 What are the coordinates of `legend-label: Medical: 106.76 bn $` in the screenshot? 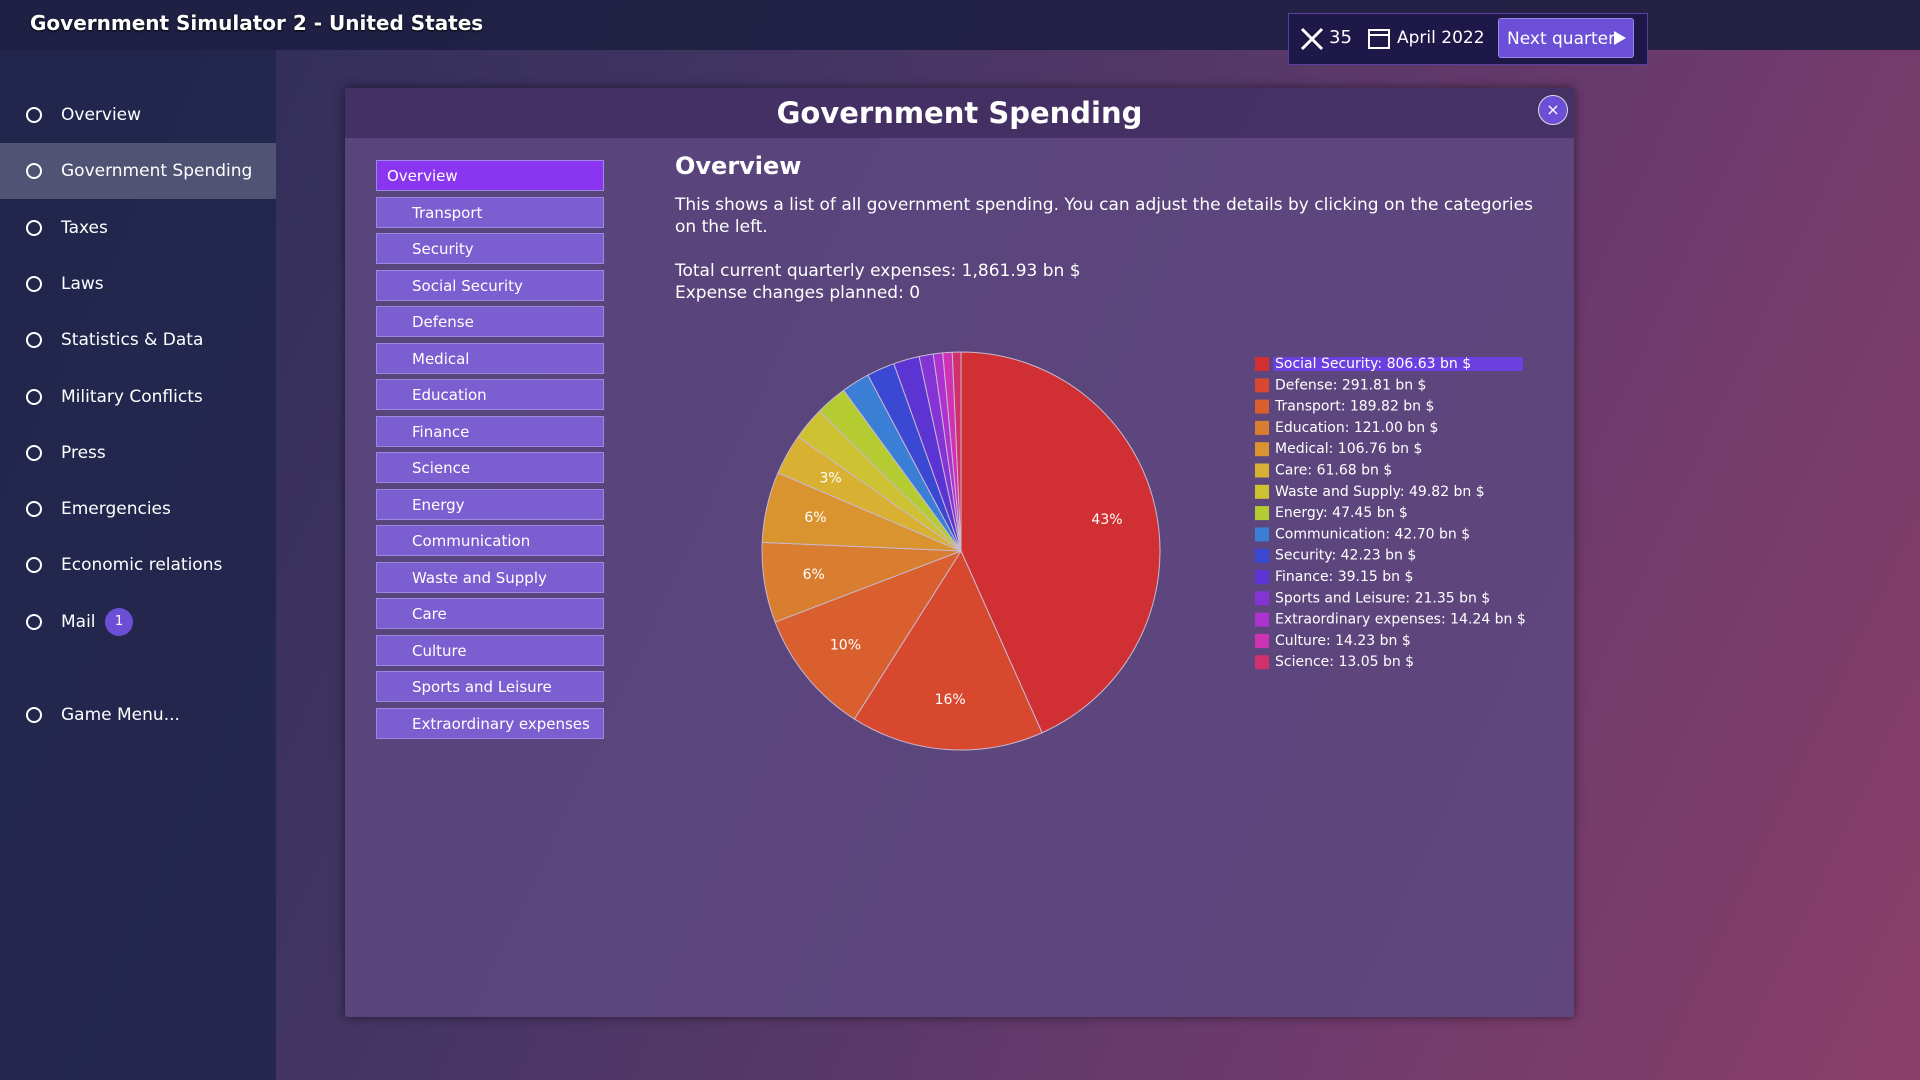 It's located at (1348, 449).